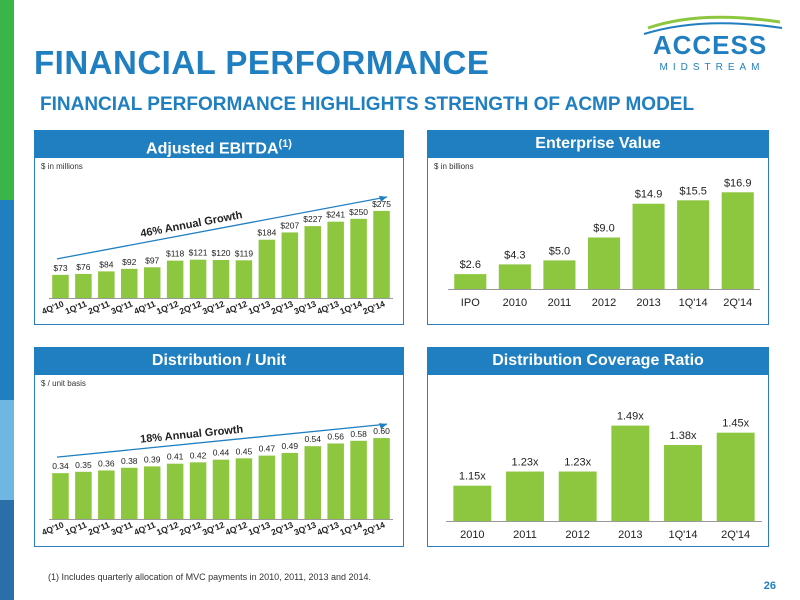 The height and width of the screenshot is (600, 800). I want to click on ebitda-tick-label: 4Q'10, so click(52, 307).